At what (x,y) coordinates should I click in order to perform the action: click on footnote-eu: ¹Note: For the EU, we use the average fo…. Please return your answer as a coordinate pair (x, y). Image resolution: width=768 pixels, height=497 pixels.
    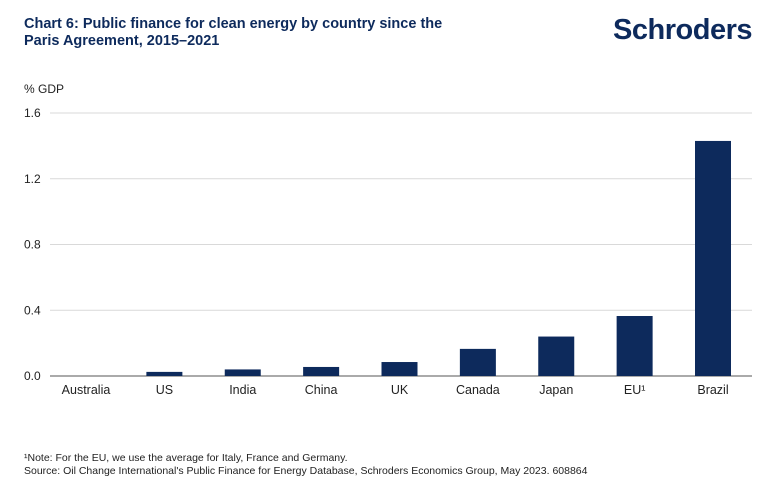
    Looking at the image, I should click on (186, 458).